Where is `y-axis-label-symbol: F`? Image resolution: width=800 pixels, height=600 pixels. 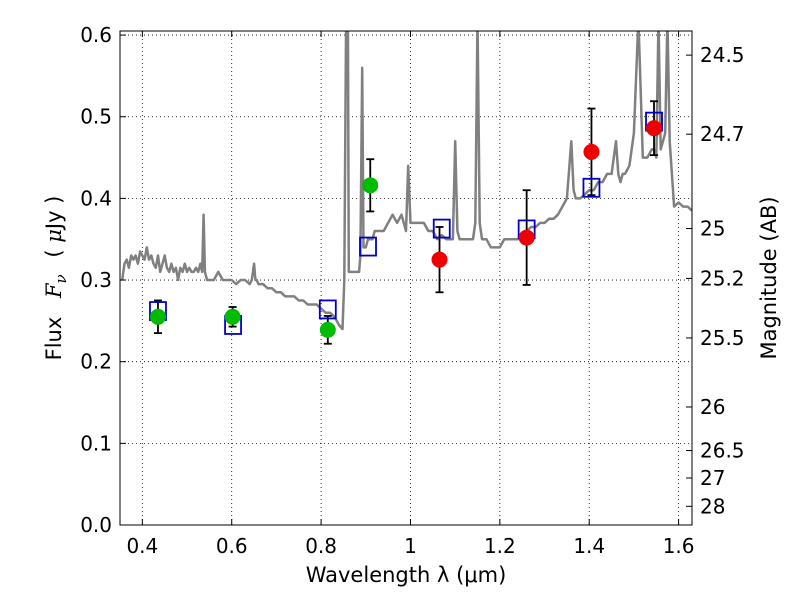 y-axis-label-symbol: F is located at coordinates (54, 290).